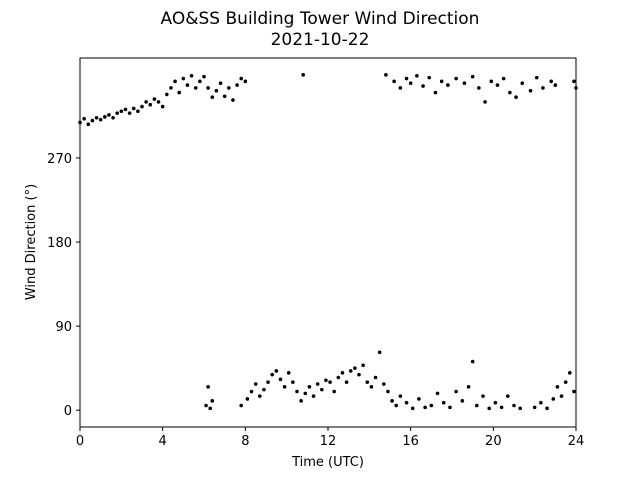  I want to click on x-tick-label: 4, so click(163, 441).